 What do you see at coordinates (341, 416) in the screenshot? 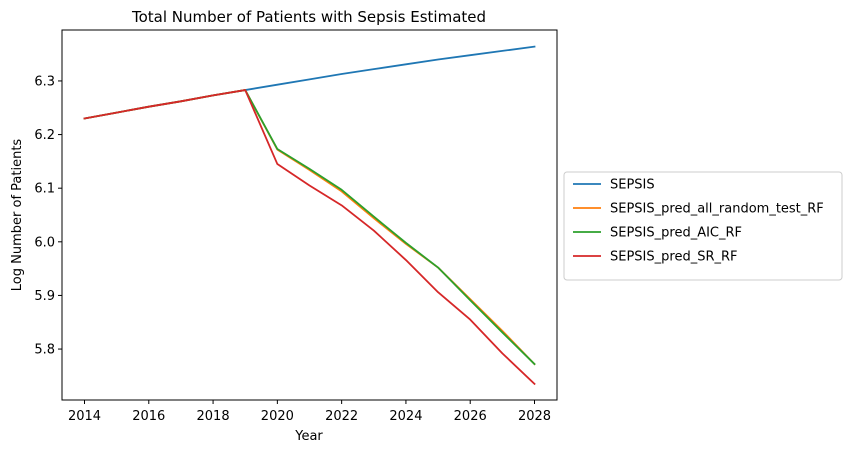
I see `x-tick-label: 2022` at bounding box center [341, 416].